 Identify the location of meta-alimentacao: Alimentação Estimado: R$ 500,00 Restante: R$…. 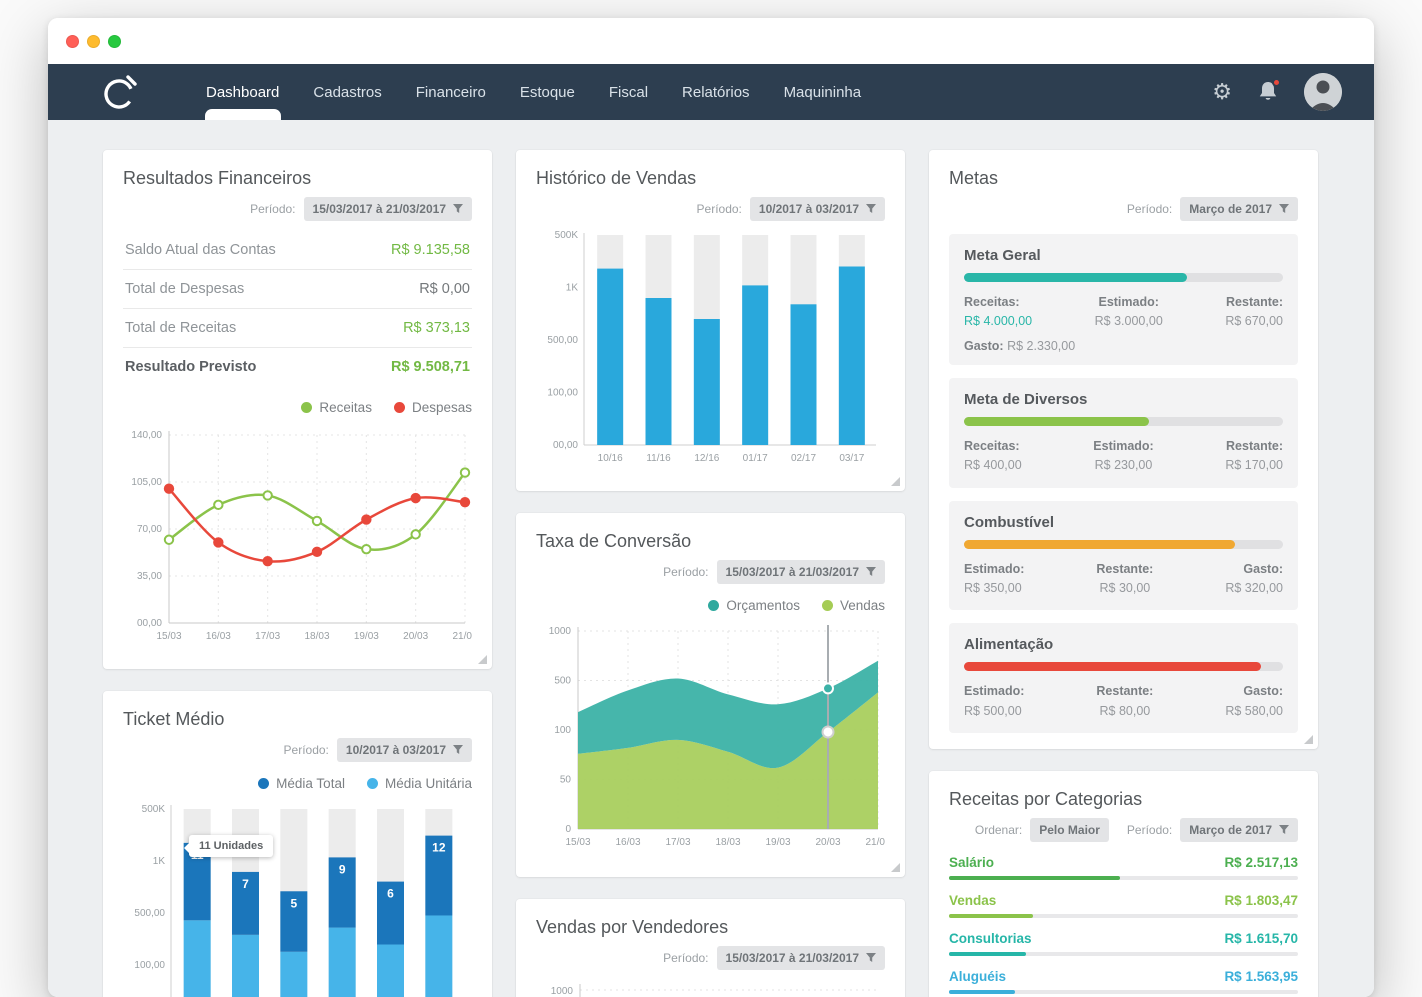
(1123, 678).